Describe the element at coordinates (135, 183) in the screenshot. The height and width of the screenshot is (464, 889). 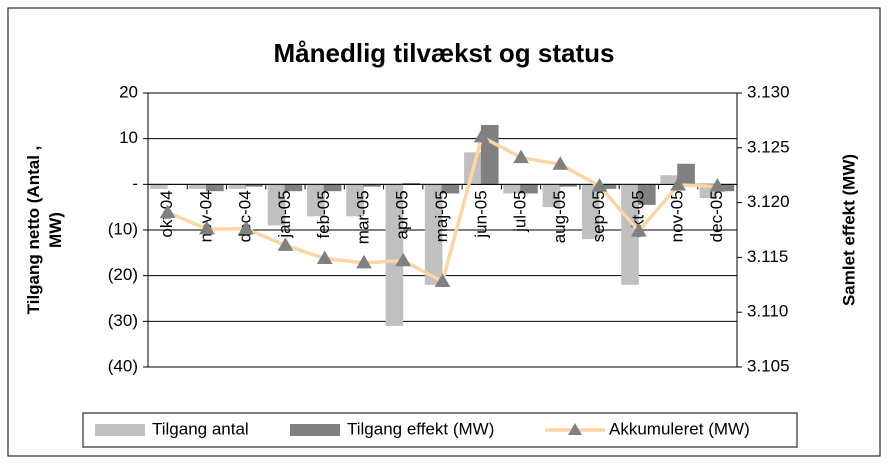
I see `y-tick-label: -` at that location.